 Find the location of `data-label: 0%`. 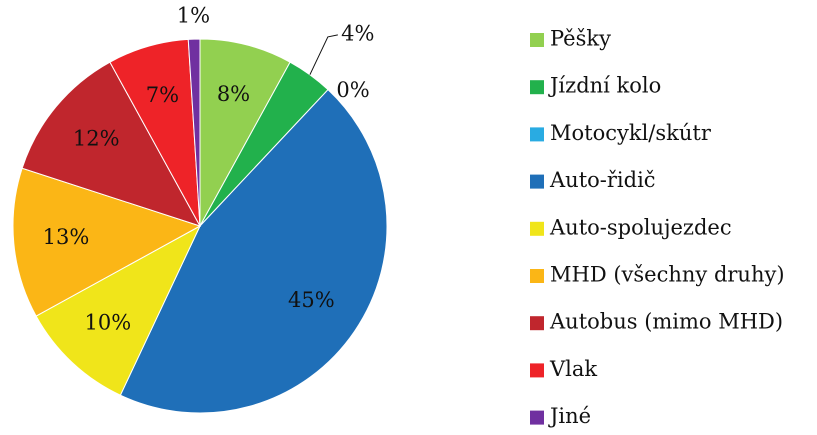

data-label: 0% is located at coordinates (352, 90).